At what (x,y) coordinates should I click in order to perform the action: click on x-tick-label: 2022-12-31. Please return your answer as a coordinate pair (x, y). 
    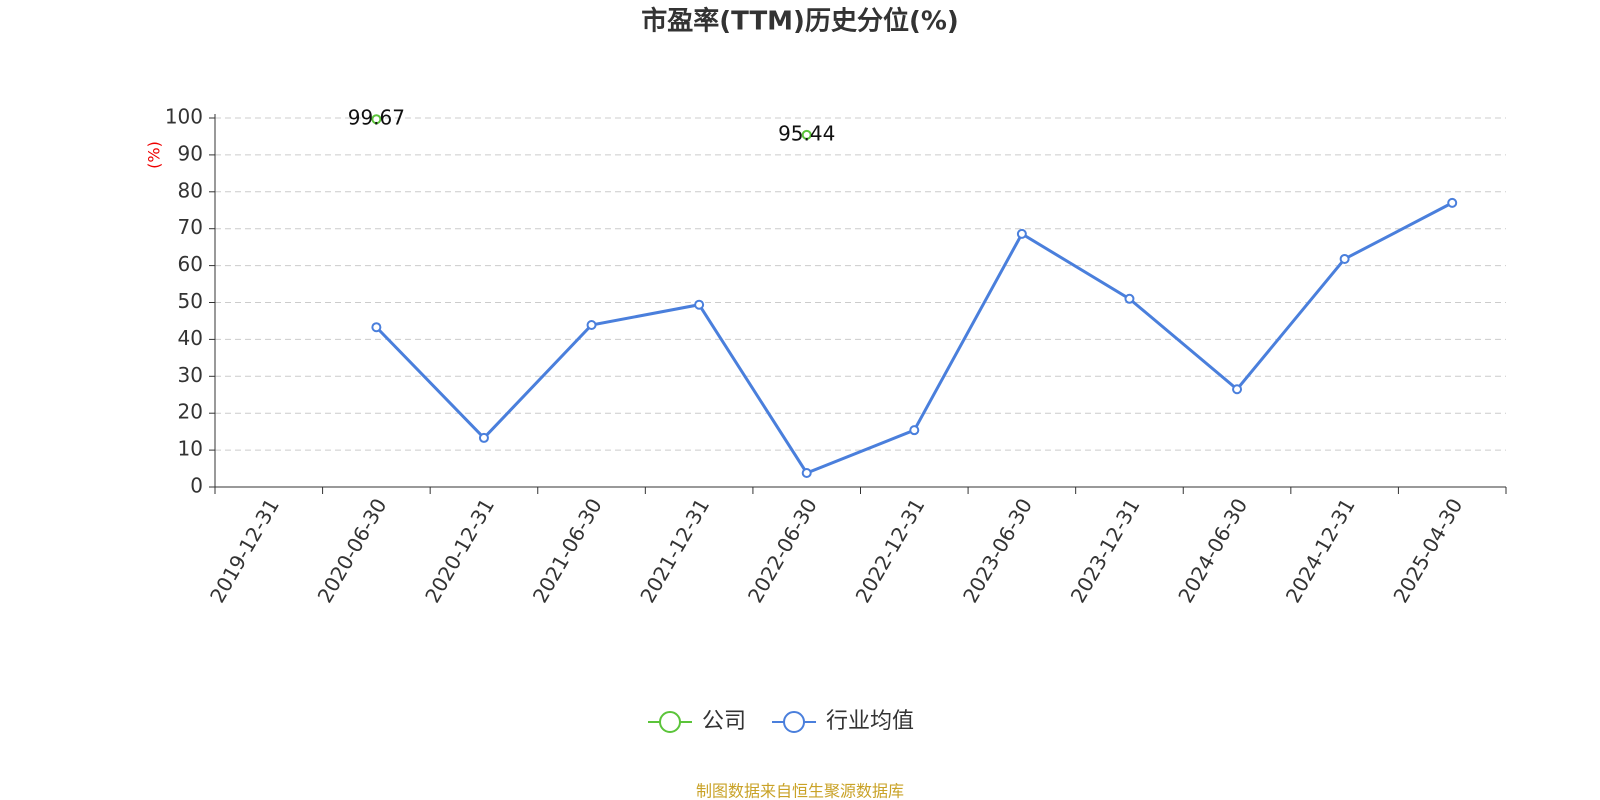
    Looking at the image, I should click on (889, 550).